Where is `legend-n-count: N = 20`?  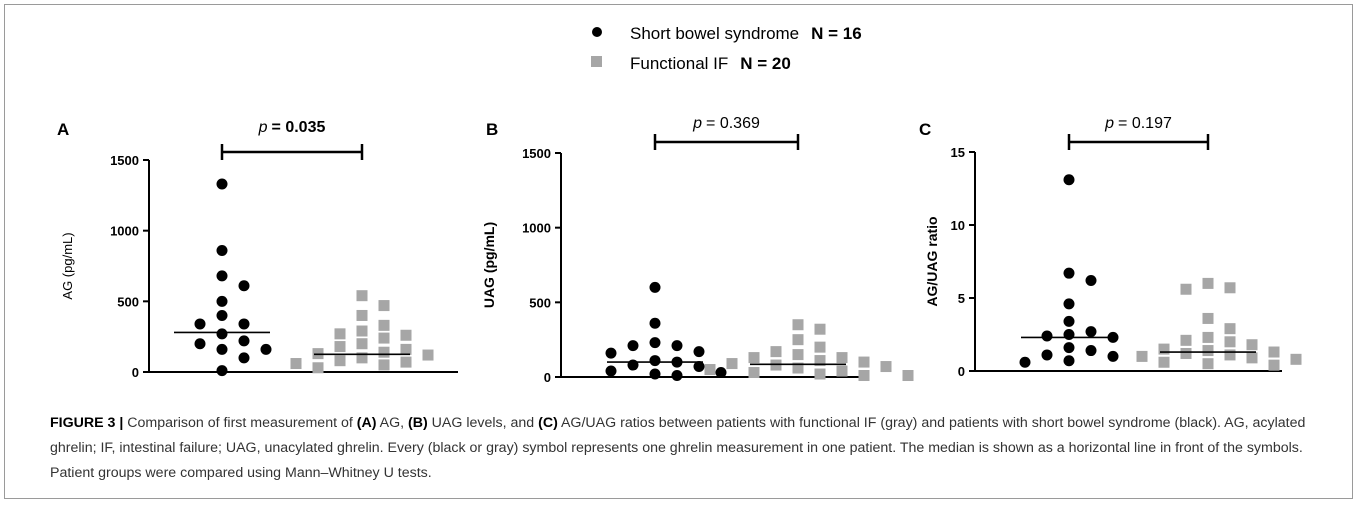 legend-n-count: N = 20 is located at coordinates (765, 63).